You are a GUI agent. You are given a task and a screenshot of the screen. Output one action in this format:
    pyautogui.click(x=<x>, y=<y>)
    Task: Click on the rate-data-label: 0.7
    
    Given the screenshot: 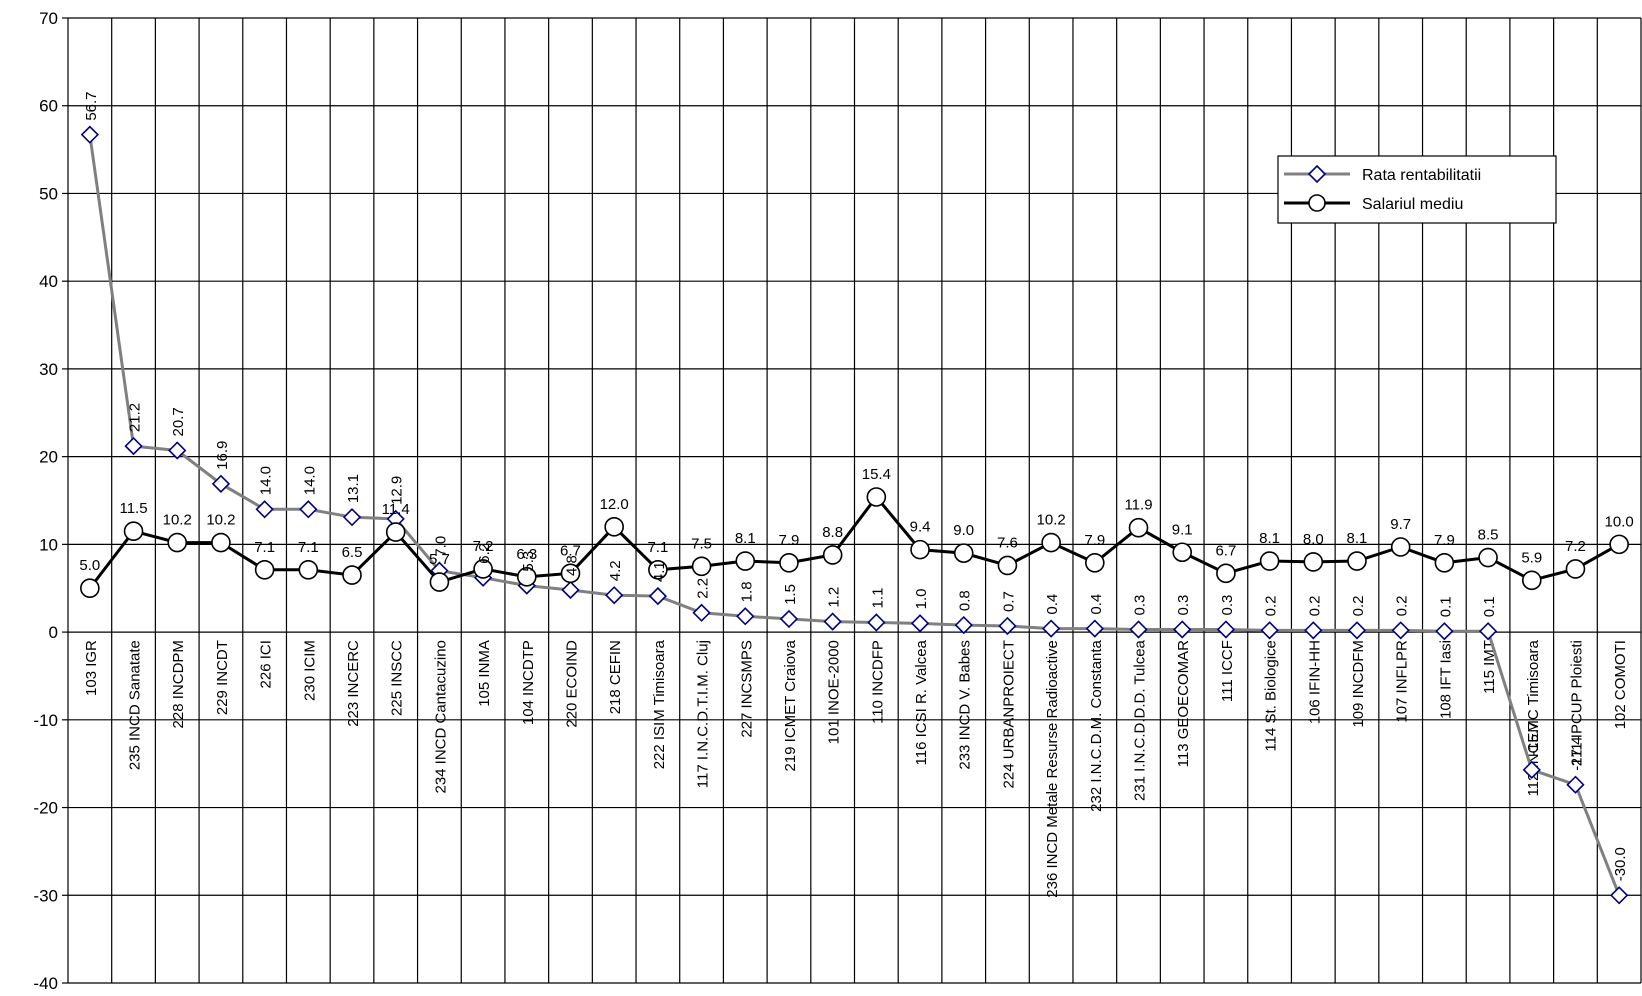 What is the action you would take?
    pyautogui.click(x=1008, y=601)
    